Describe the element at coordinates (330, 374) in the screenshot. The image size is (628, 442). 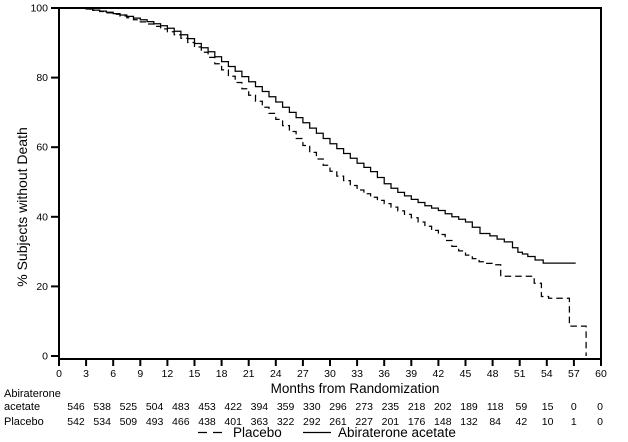
I see `x-tick-label: 30` at that location.